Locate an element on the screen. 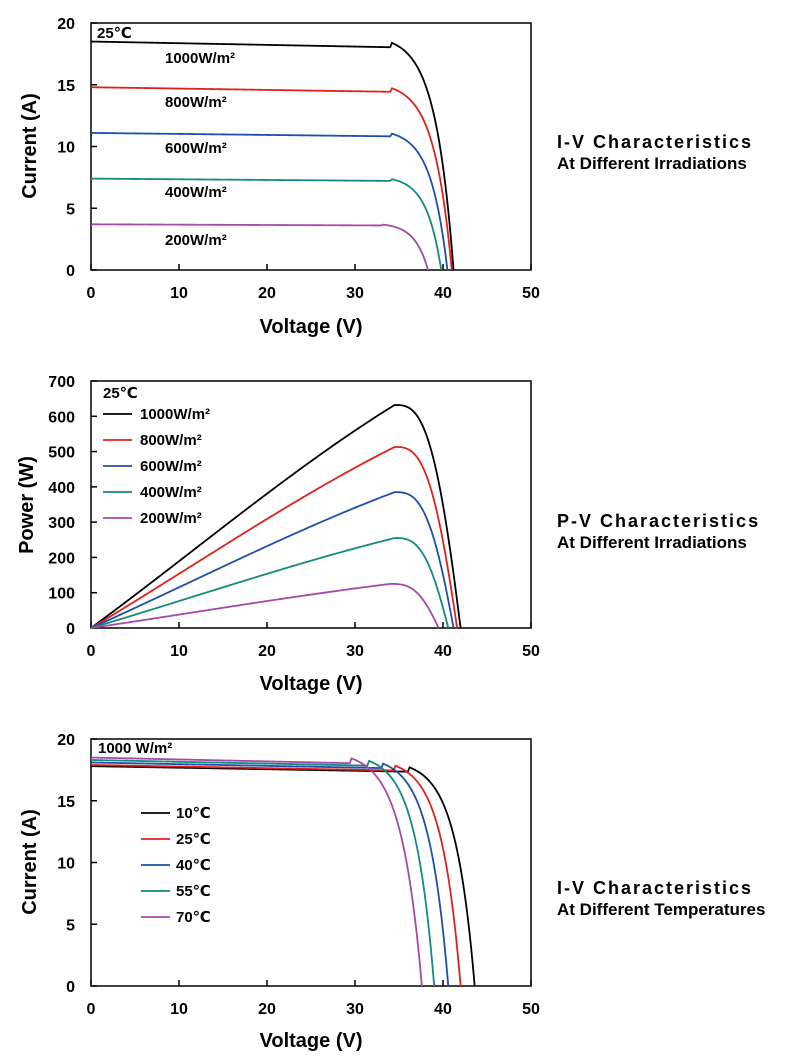 The height and width of the screenshot is (1062, 800). y-tick-label: 200 is located at coordinates (61, 558).